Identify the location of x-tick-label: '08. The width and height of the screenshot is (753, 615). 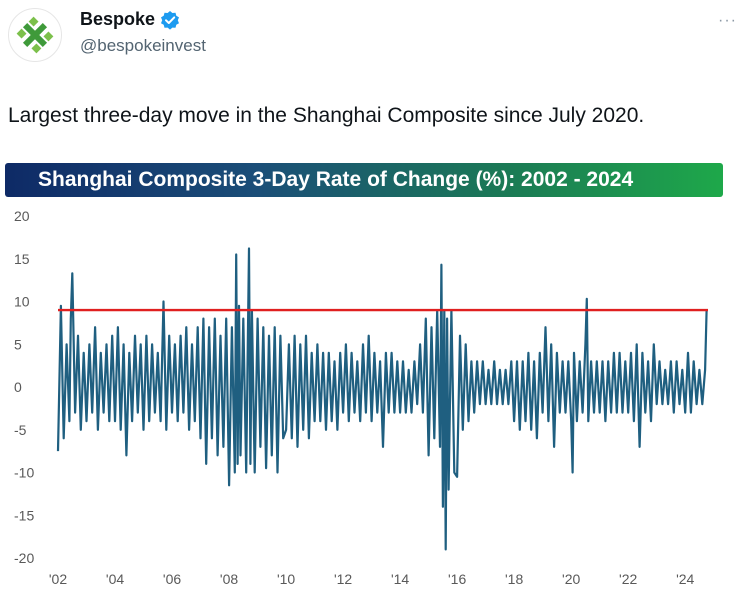
(229, 579).